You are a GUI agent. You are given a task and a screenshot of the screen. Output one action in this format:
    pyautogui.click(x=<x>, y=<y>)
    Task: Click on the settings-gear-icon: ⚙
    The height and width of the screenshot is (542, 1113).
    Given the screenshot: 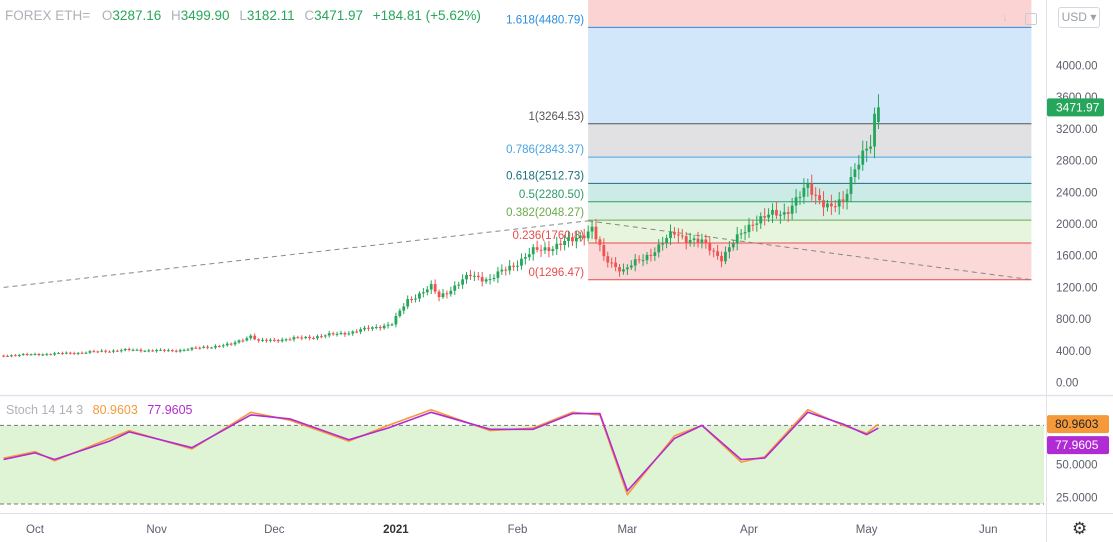 What is the action you would take?
    pyautogui.click(x=1080, y=528)
    